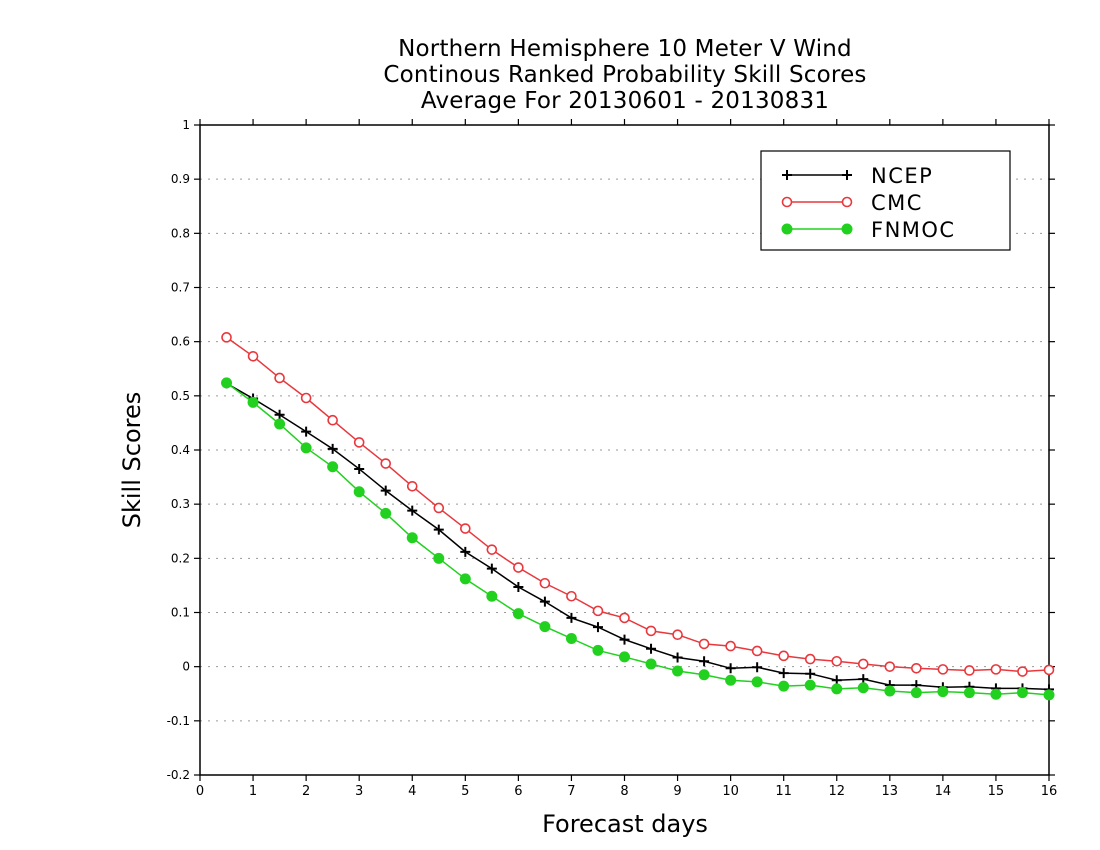 Image resolution: width=1100 pixels, height=850 pixels. Describe the element at coordinates (180, 342) in the screenshot. I see `y-tick-label: 0.6` at that location.